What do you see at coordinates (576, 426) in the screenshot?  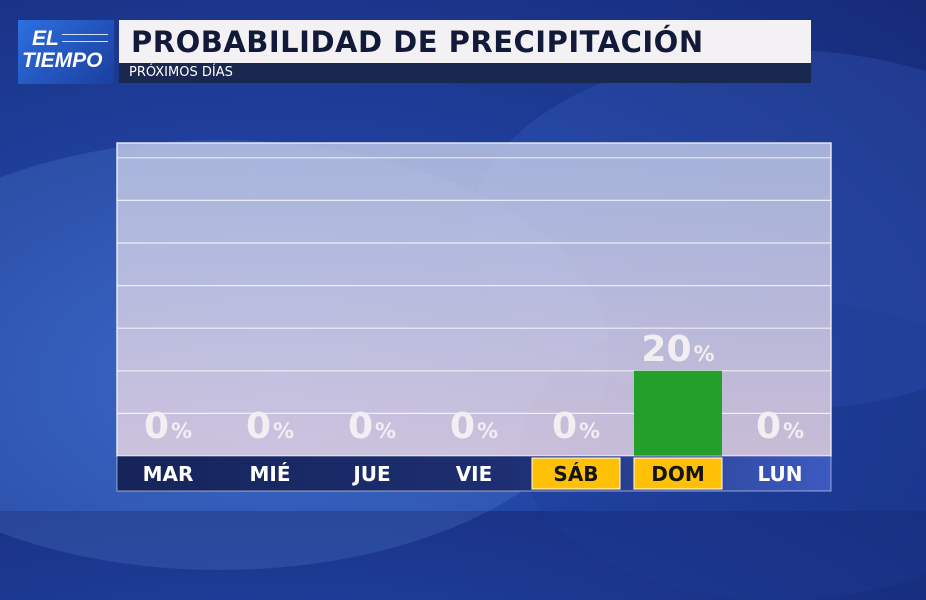 I see `value-label-sáb: 0%` at bounding box center [576, 426].